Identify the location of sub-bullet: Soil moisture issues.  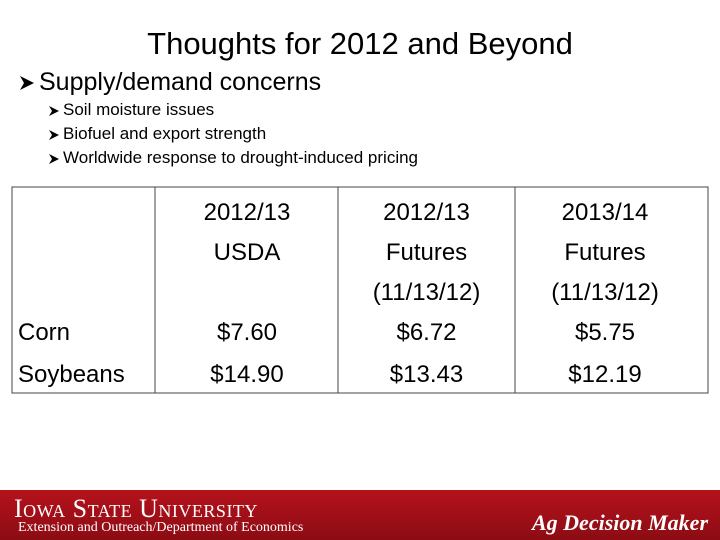
(131, 110).